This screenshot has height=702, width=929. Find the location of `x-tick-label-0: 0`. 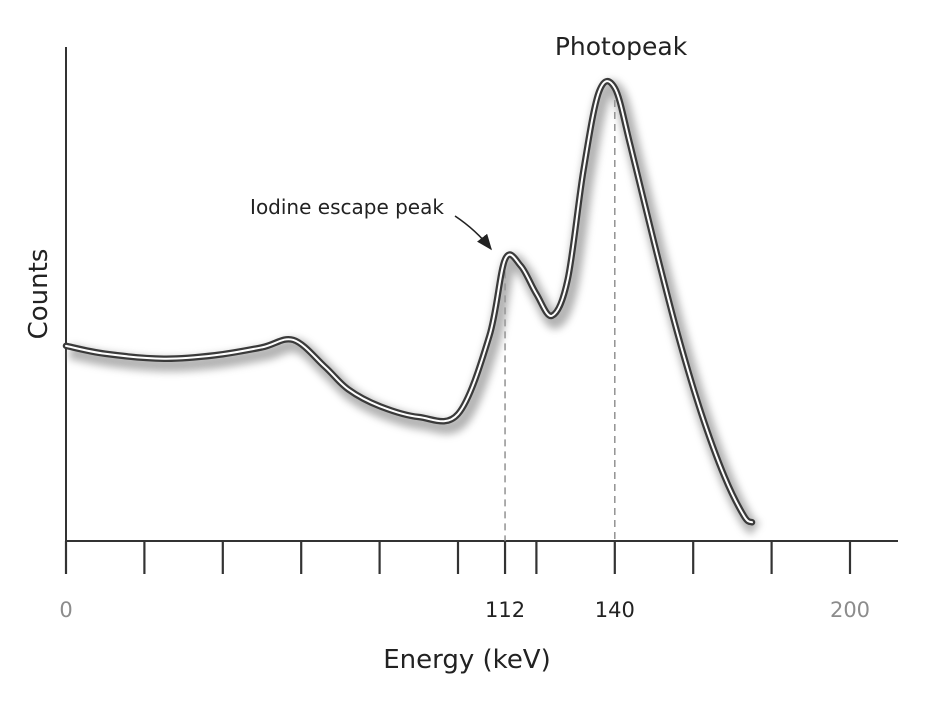

x-tick-label-0: 0 is located at coordinates (65, 610).